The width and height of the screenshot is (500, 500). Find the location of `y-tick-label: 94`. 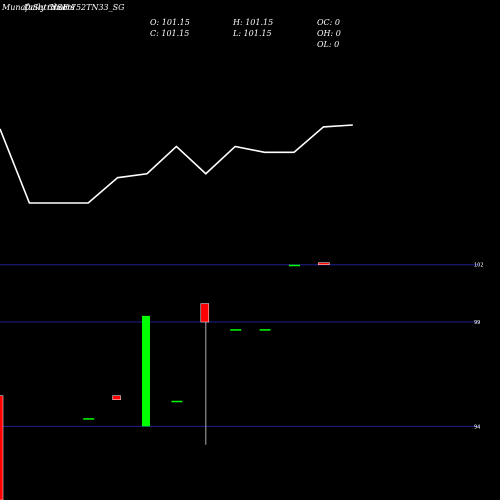

y-tick-label: 94 is located at coordinates (477, 427).